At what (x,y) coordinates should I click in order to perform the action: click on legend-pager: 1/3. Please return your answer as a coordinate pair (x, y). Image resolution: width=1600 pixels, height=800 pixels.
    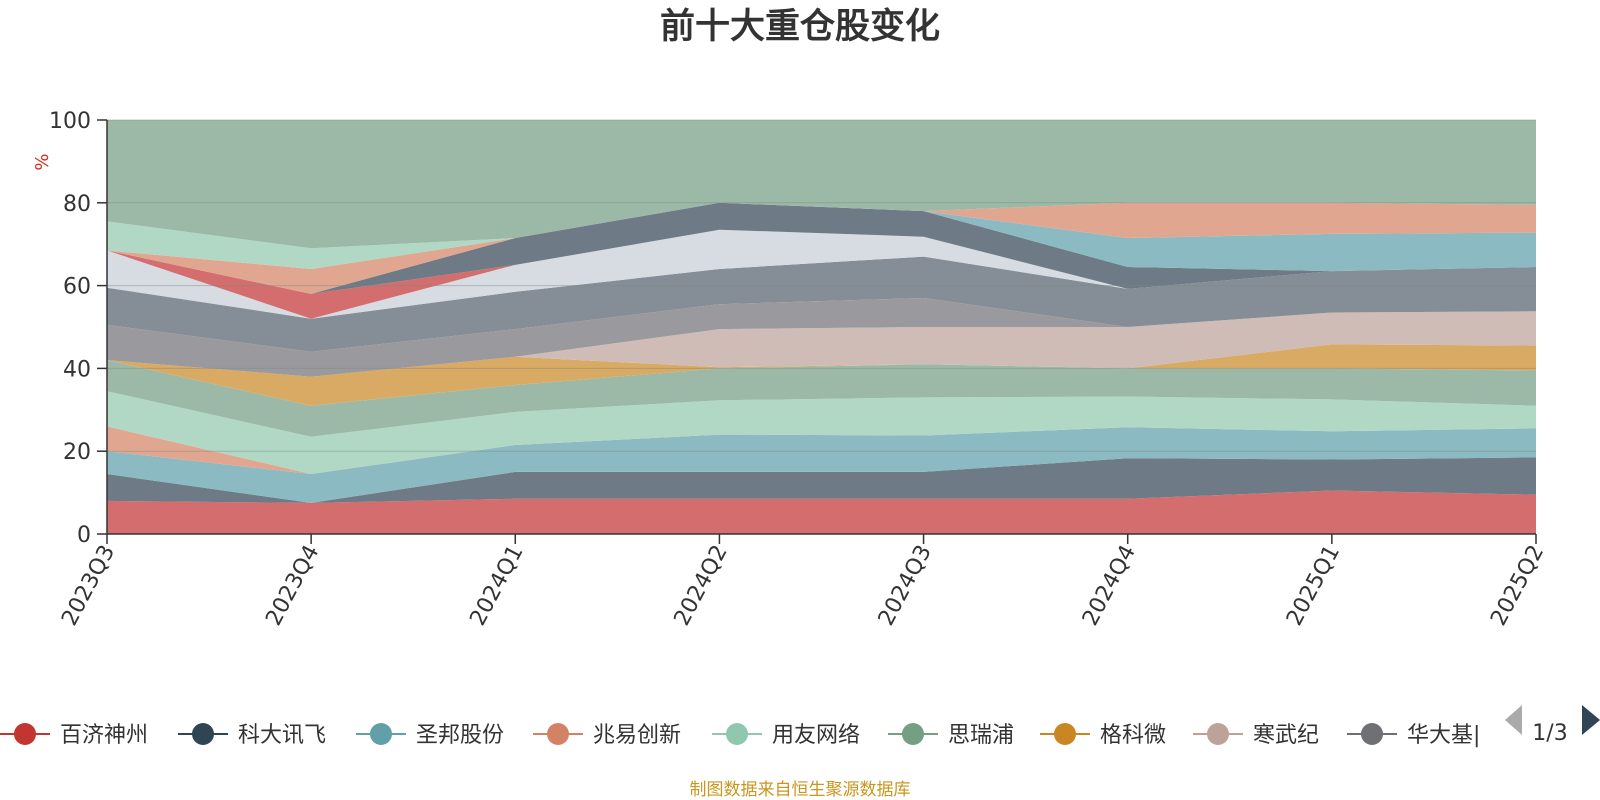
    Looking at the image, I should click on (1552, 725).